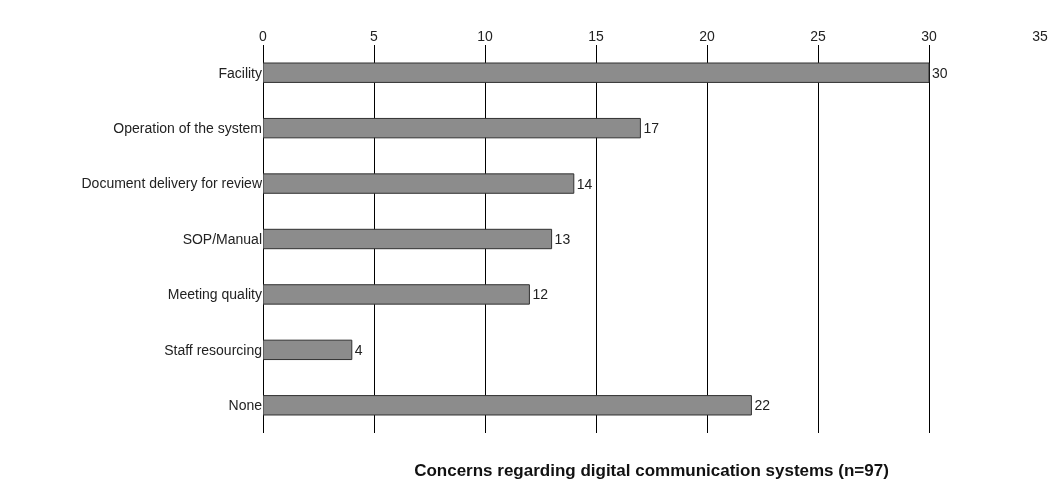 The height and width of the screenshot is (483, 1050). Describe the element at coordinates (358, 349) in the screenshot. I see `data-label: 4` at that location.